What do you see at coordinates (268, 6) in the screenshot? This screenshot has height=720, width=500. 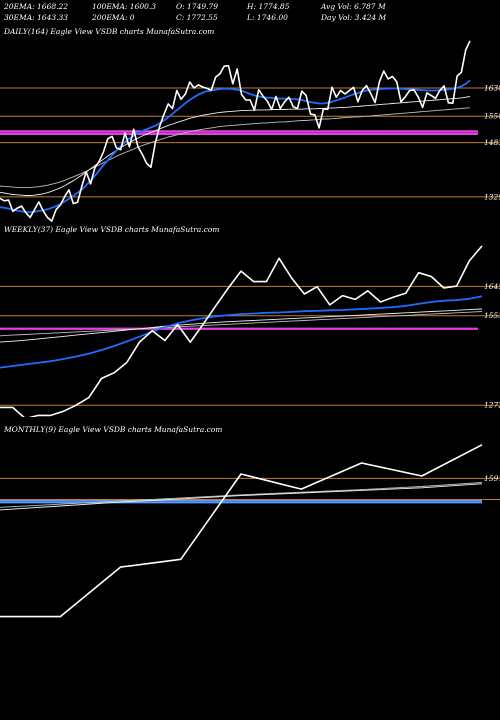 I see `high-value: H: 1774.85` at bounding box center [268, 6].